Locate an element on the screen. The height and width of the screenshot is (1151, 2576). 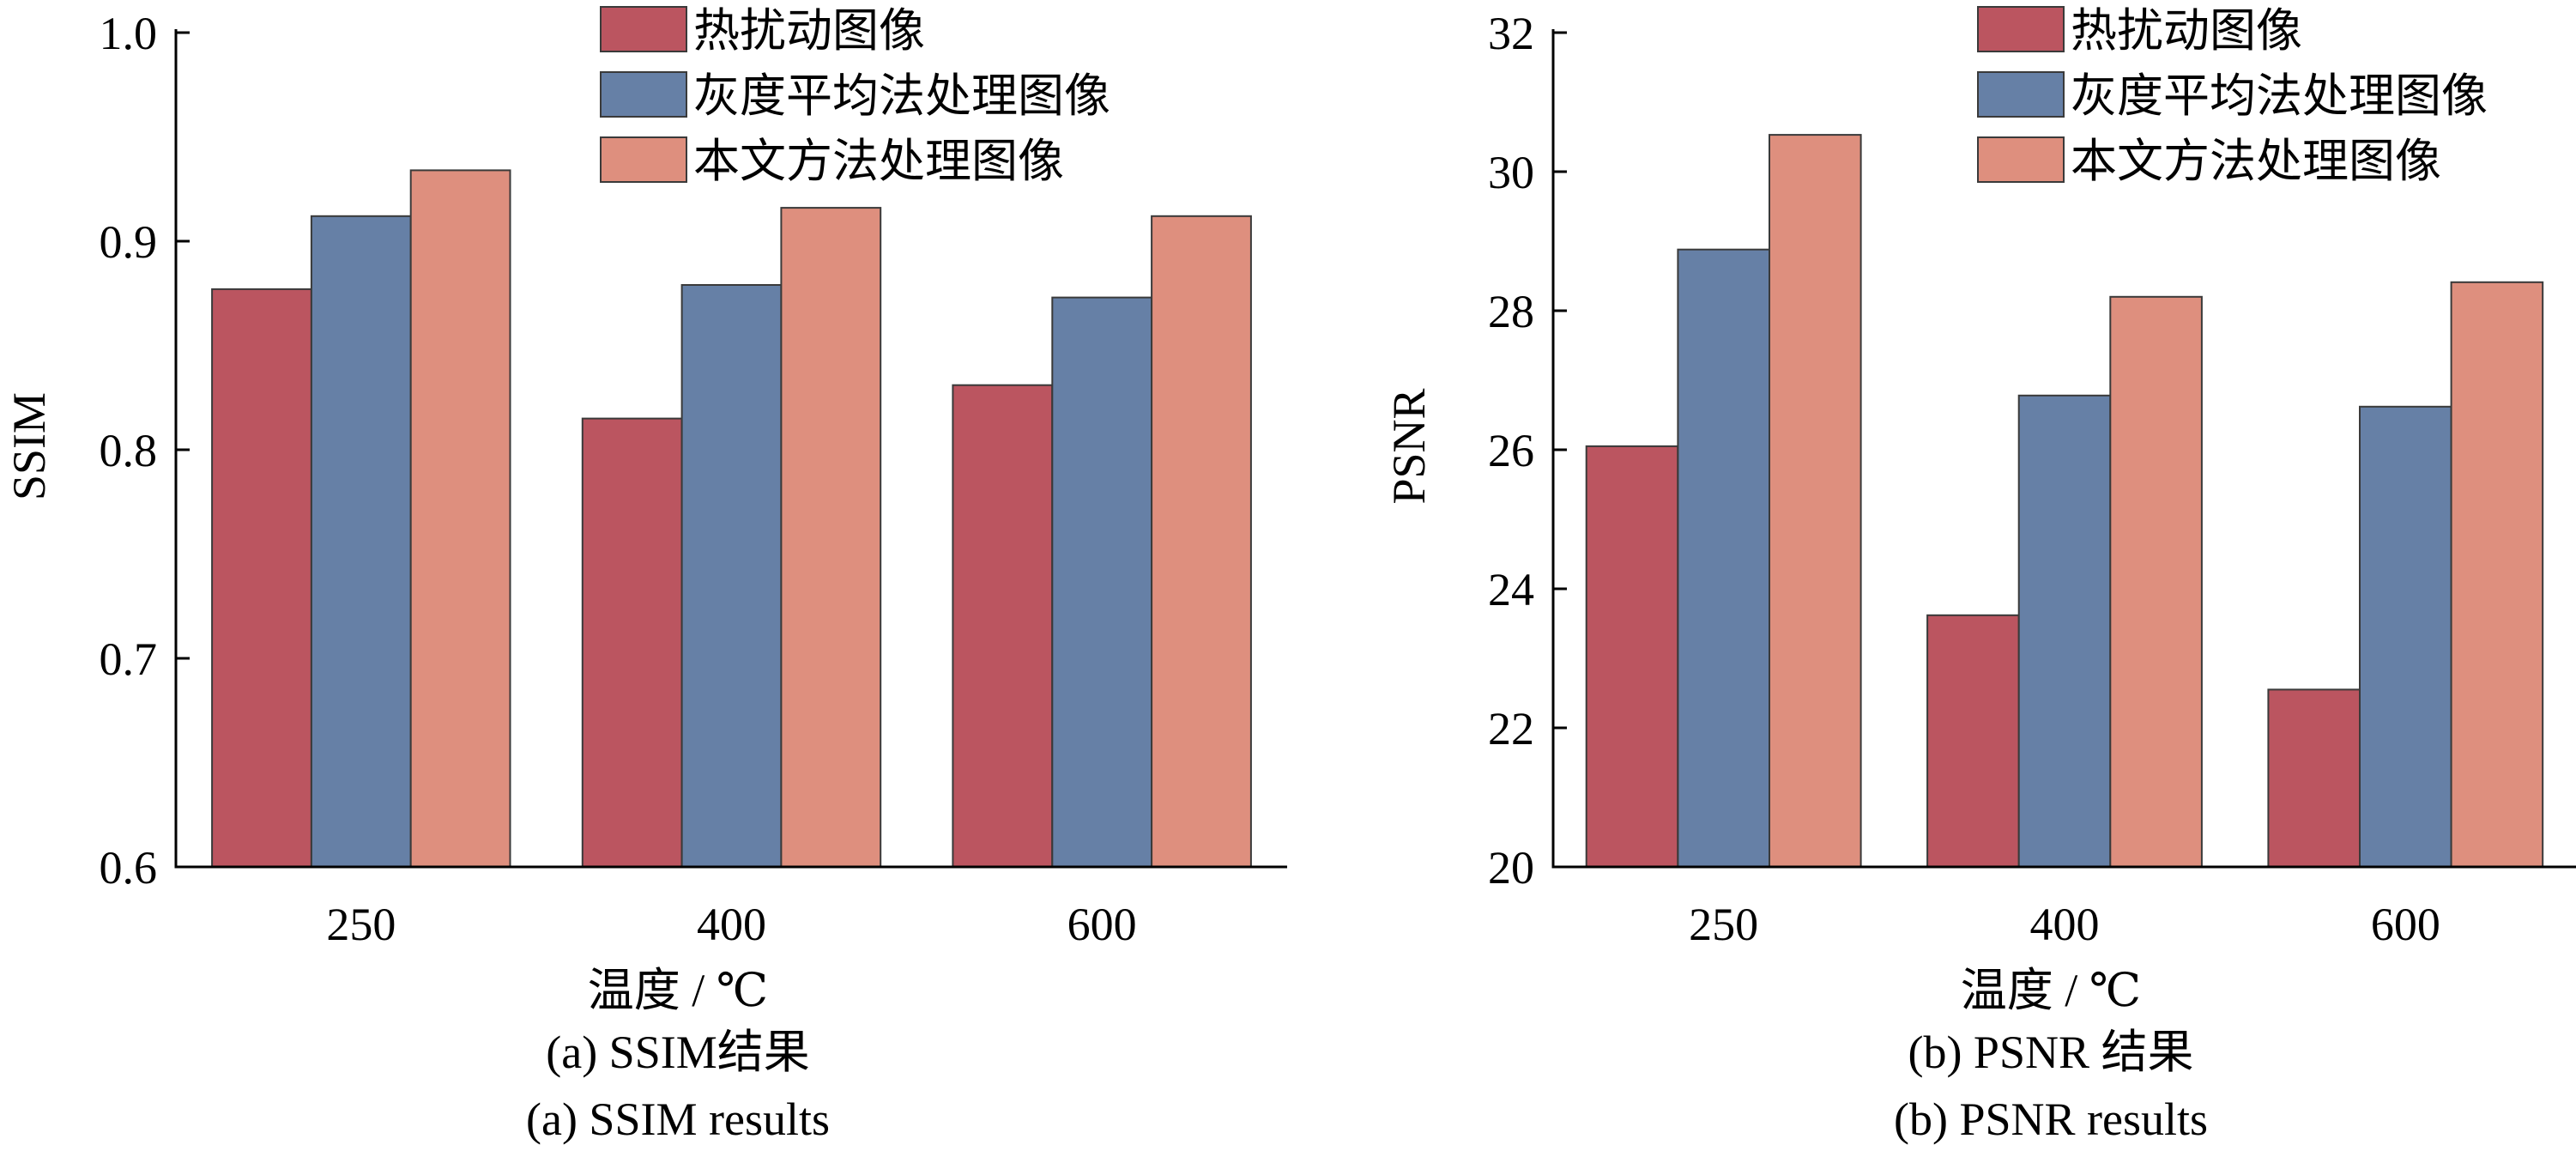
ssim-x-axis-label: 温度 / ℃ is located at coordinates (678, 990).